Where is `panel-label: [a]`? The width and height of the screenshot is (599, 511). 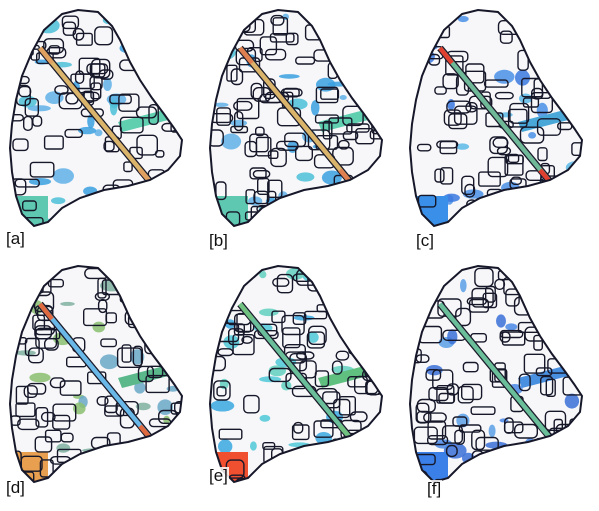 panel-label: [a] is located at coordinates (15, 238).